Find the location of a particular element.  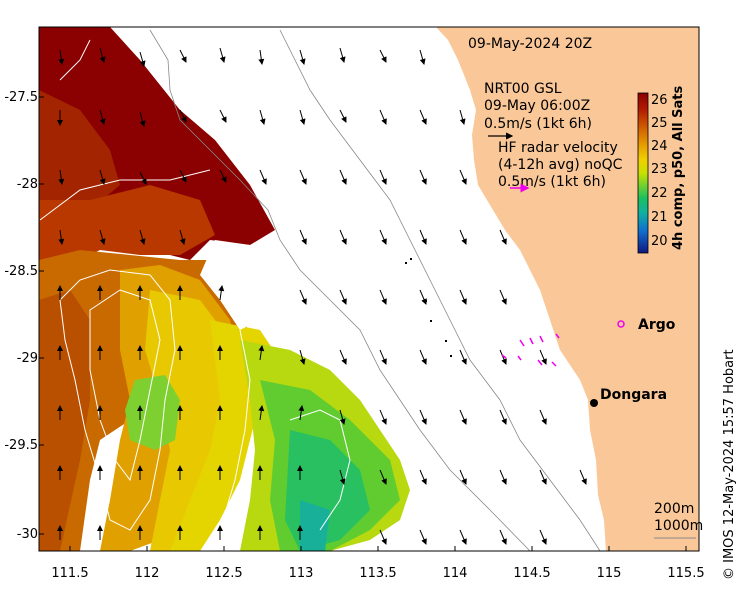

colorbar-tick: 20 is located at coordinates (659, 241).